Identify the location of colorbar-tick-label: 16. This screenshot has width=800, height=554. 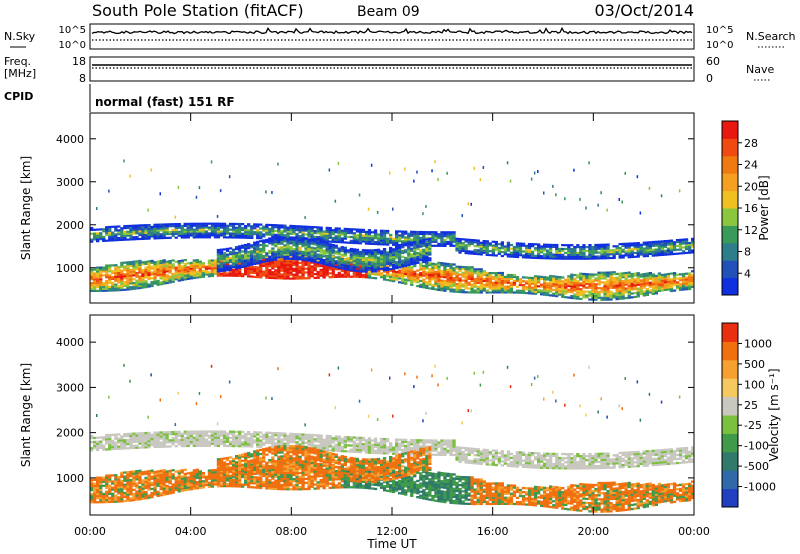
(751, 208).